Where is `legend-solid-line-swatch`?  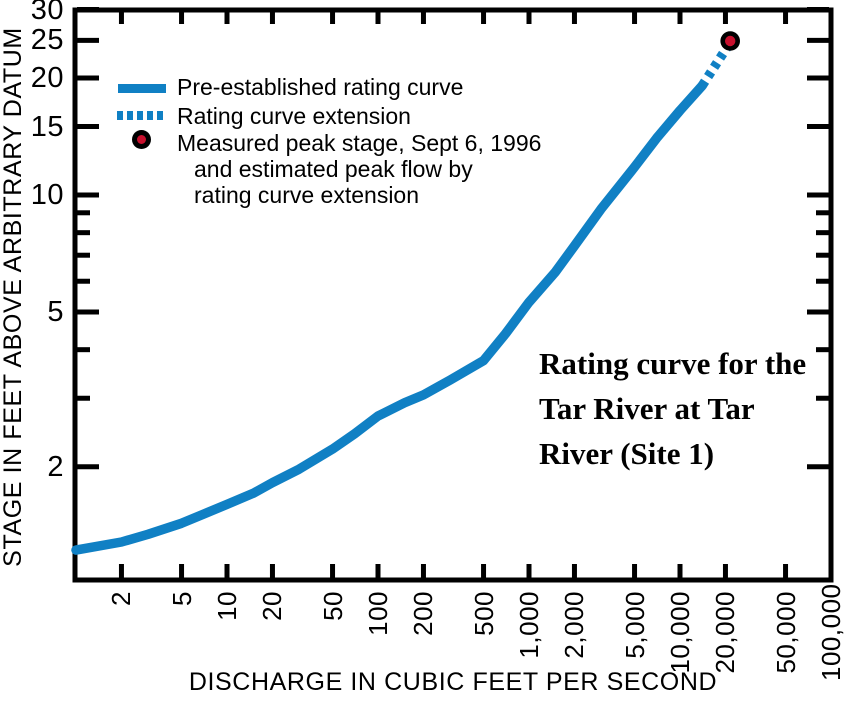 legend-solid-line-swatch is located at coordinates (142, 88).